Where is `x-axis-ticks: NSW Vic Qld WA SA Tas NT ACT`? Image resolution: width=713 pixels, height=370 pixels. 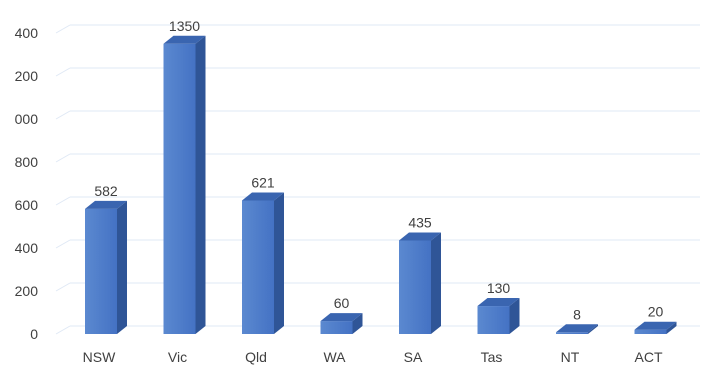
x-axis-ticks: NSW Vic Qld WA SA Tas NT ACT is located at coordinates (373, 357).